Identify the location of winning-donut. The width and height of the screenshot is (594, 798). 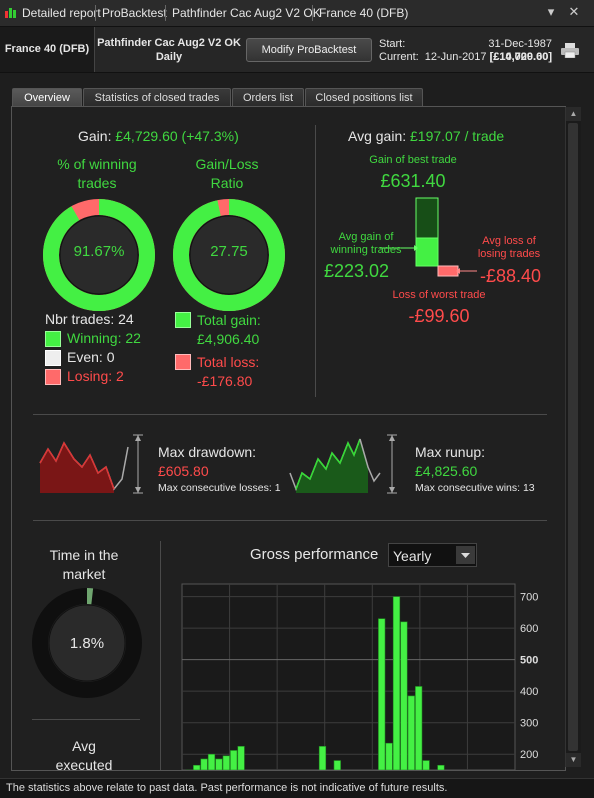
(99, 255).